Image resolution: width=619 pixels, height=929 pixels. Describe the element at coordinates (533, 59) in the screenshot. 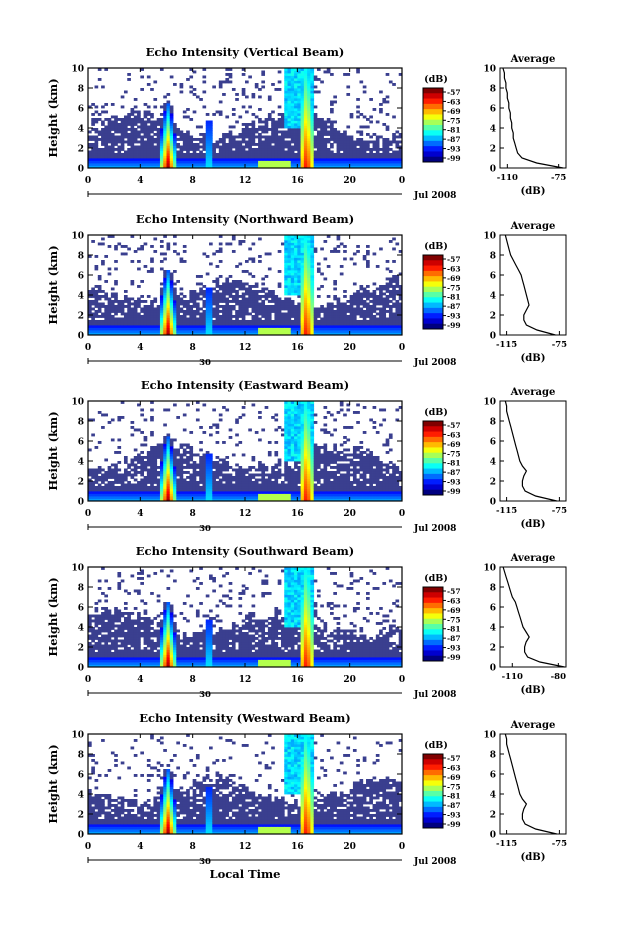

I see `average-title: Average` at that location.